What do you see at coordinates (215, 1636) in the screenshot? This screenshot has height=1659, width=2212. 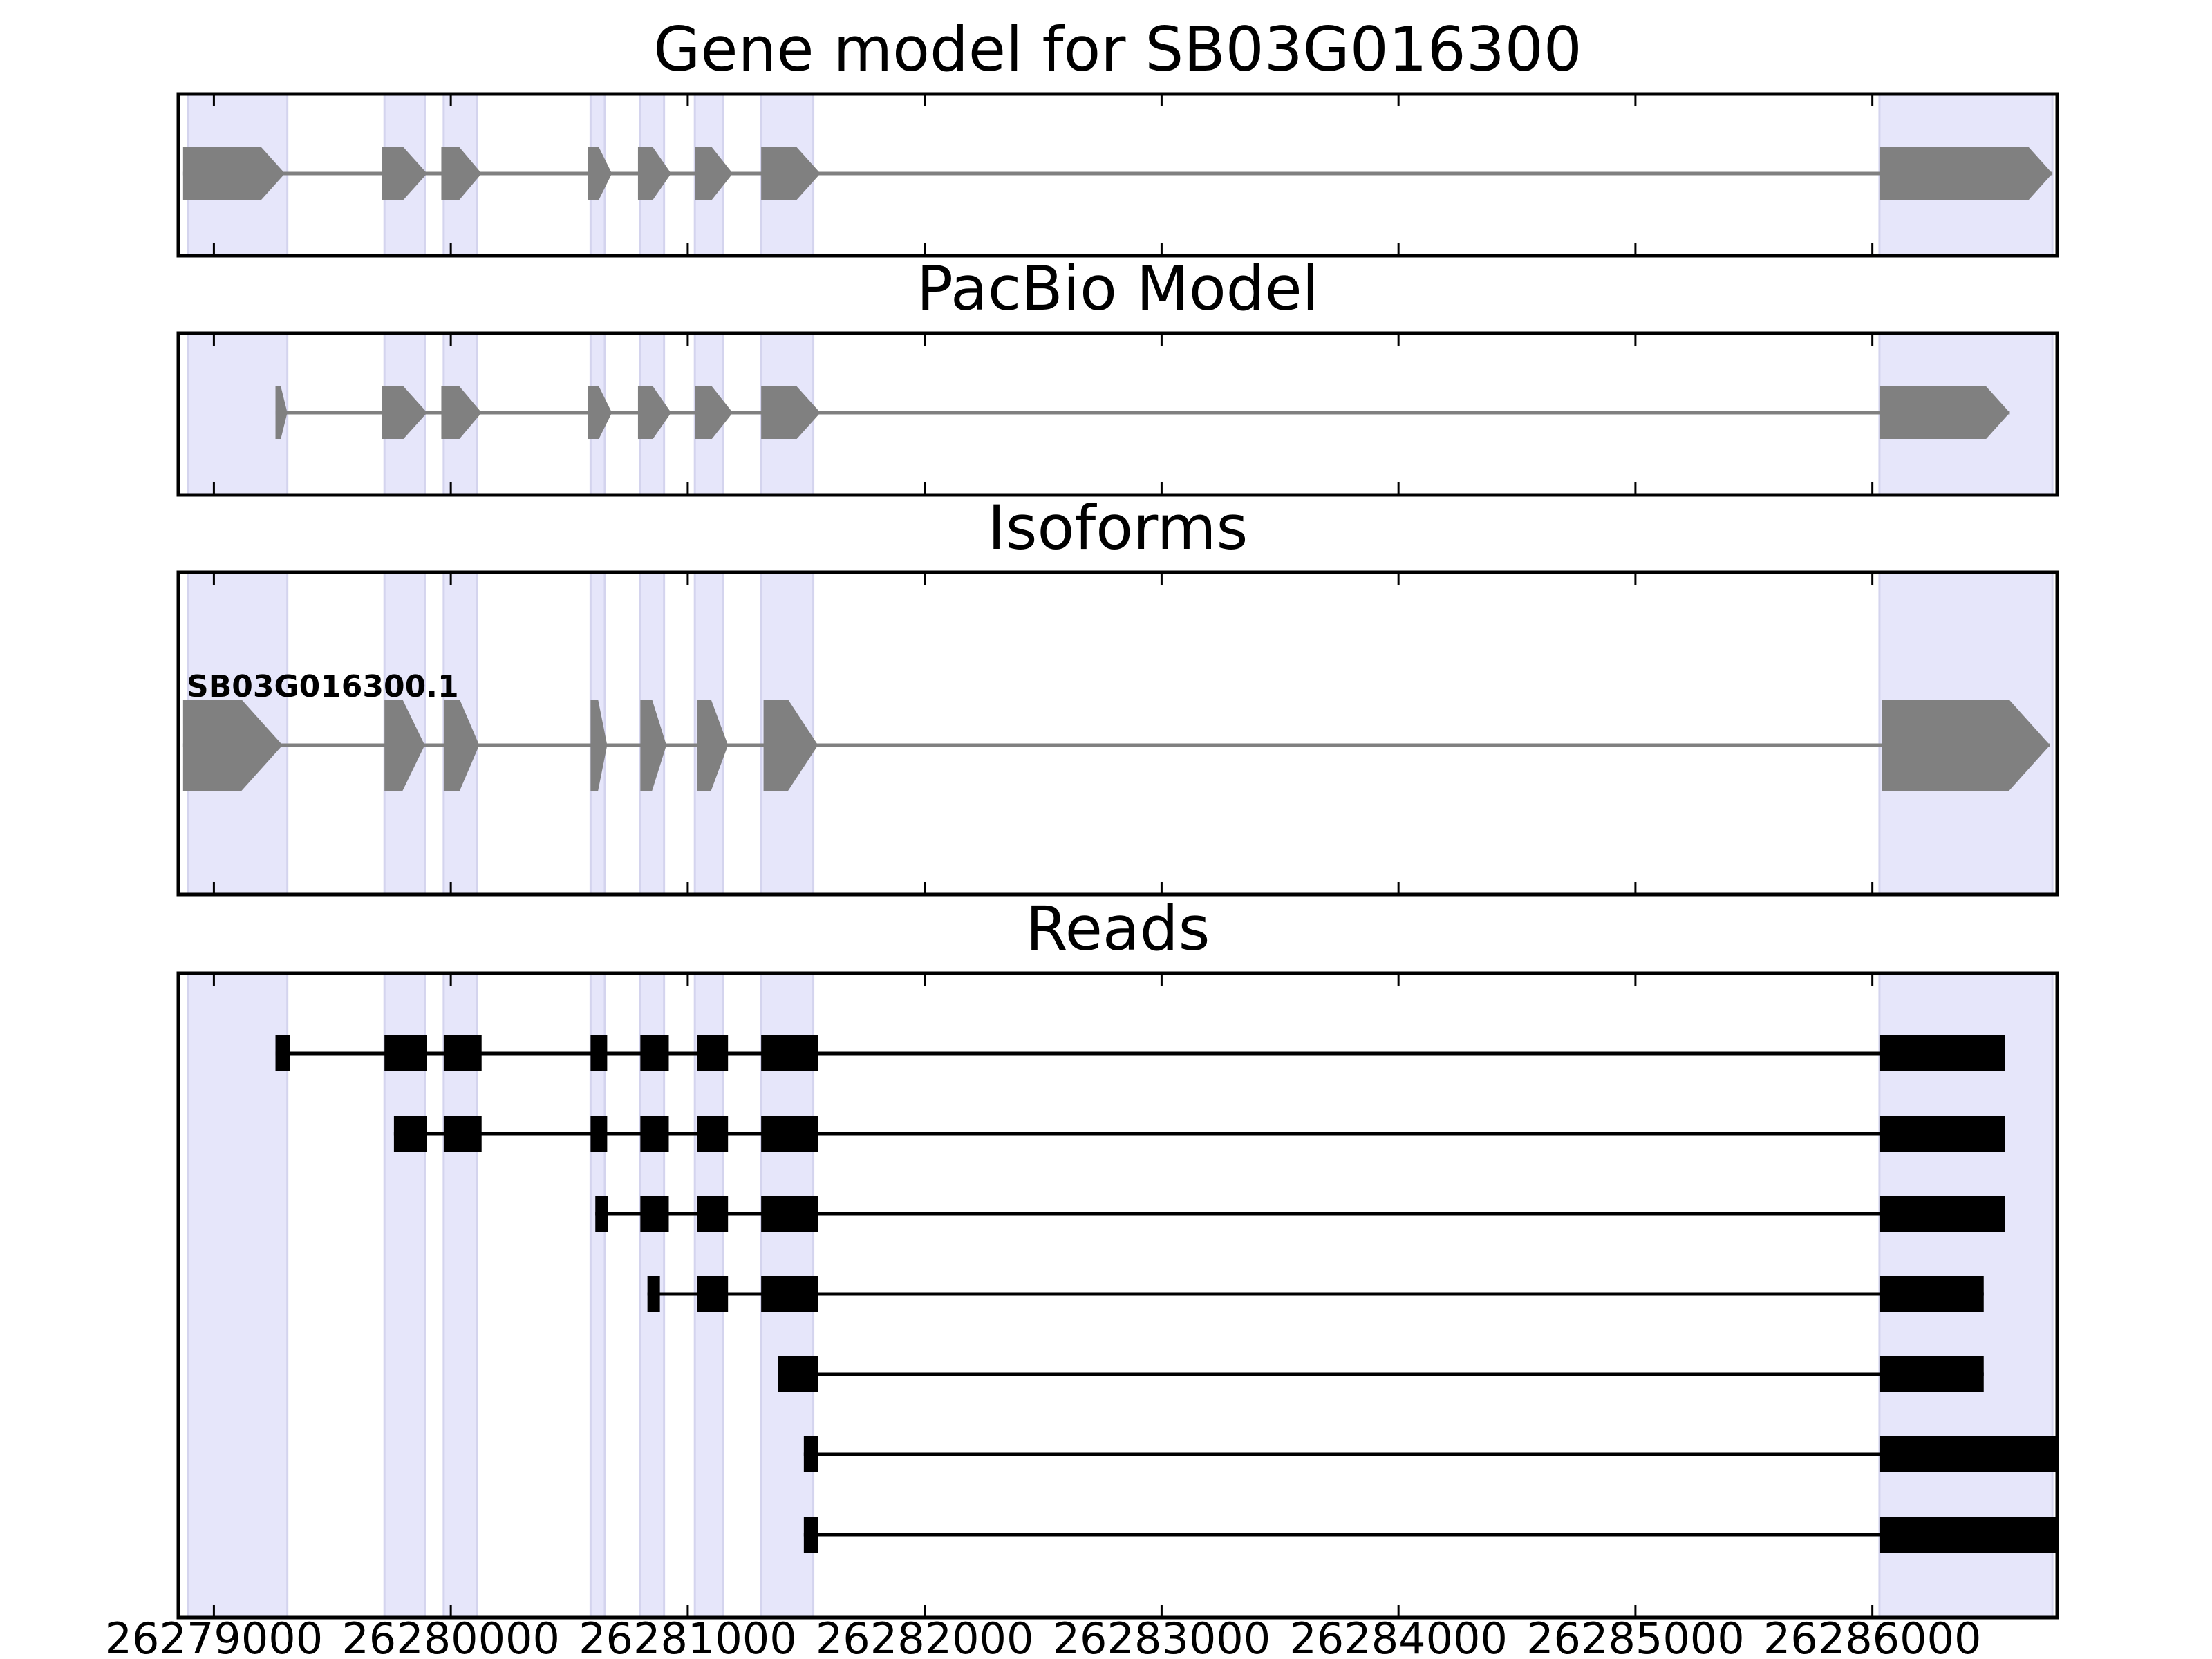 I see `x-tick-label: 26279000` at bounding box center [215, 1636].